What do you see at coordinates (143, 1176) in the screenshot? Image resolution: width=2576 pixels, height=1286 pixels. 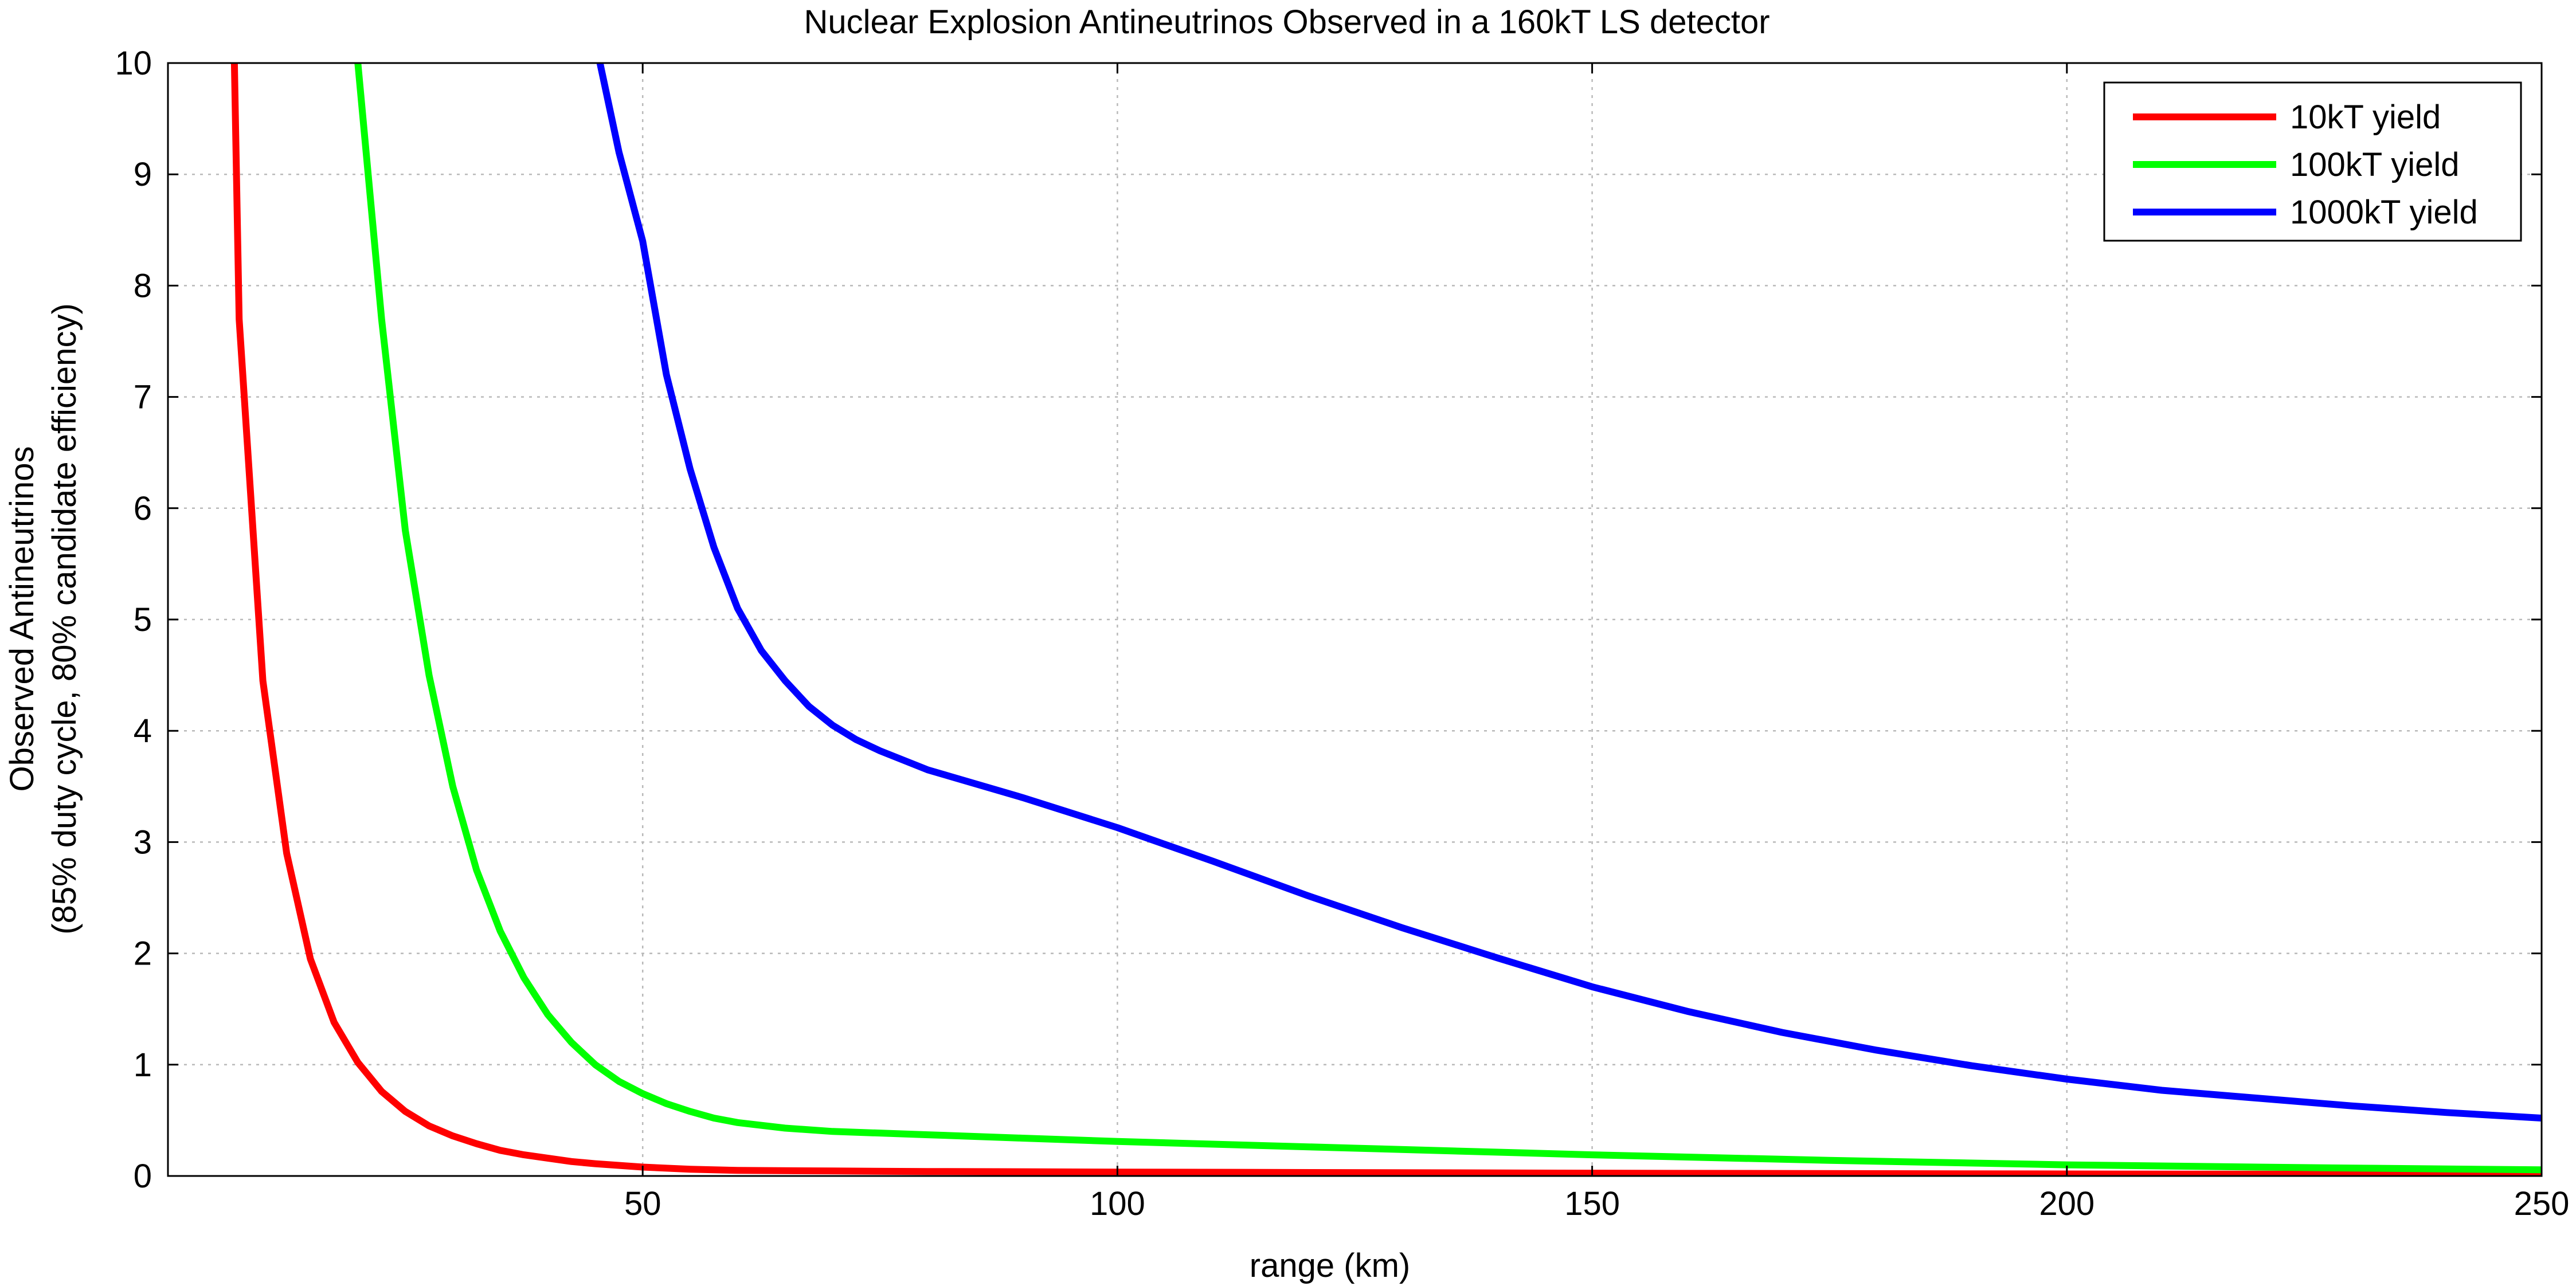 I see `y-tick-label: 0` at bounding box center [143, 1176].